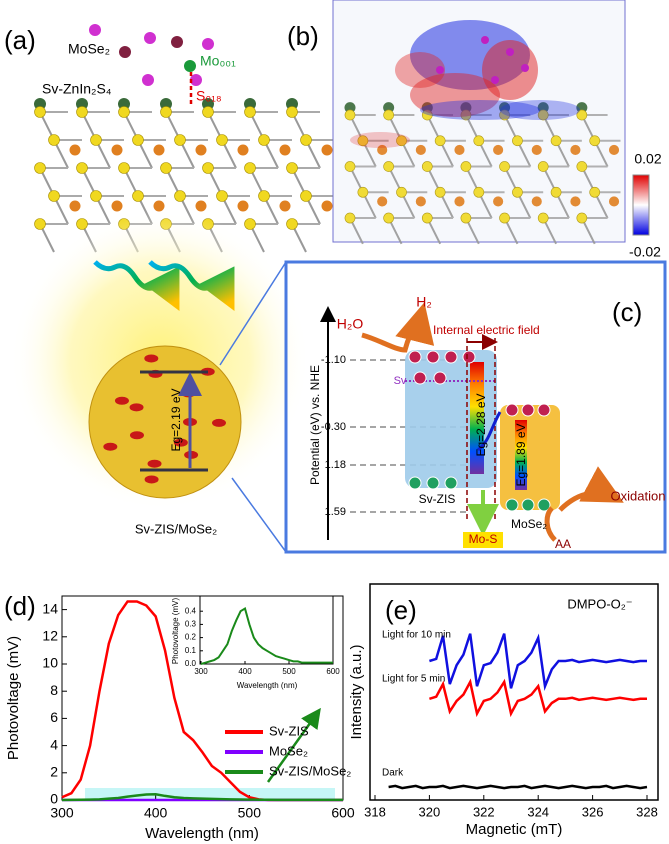 The width and height of the screenshot is (669, 844). Describe the element at coordinates (350, 324) in the screenshot. I see `label: H₂O` at that location.